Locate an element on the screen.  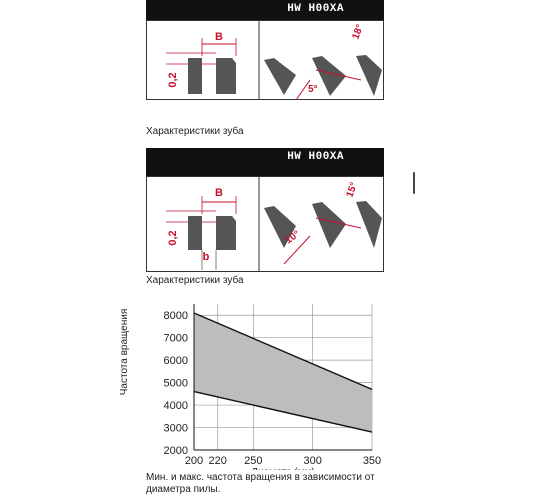
x-axis-label: Диаметр (мм) is located at coordinates (282, 468).